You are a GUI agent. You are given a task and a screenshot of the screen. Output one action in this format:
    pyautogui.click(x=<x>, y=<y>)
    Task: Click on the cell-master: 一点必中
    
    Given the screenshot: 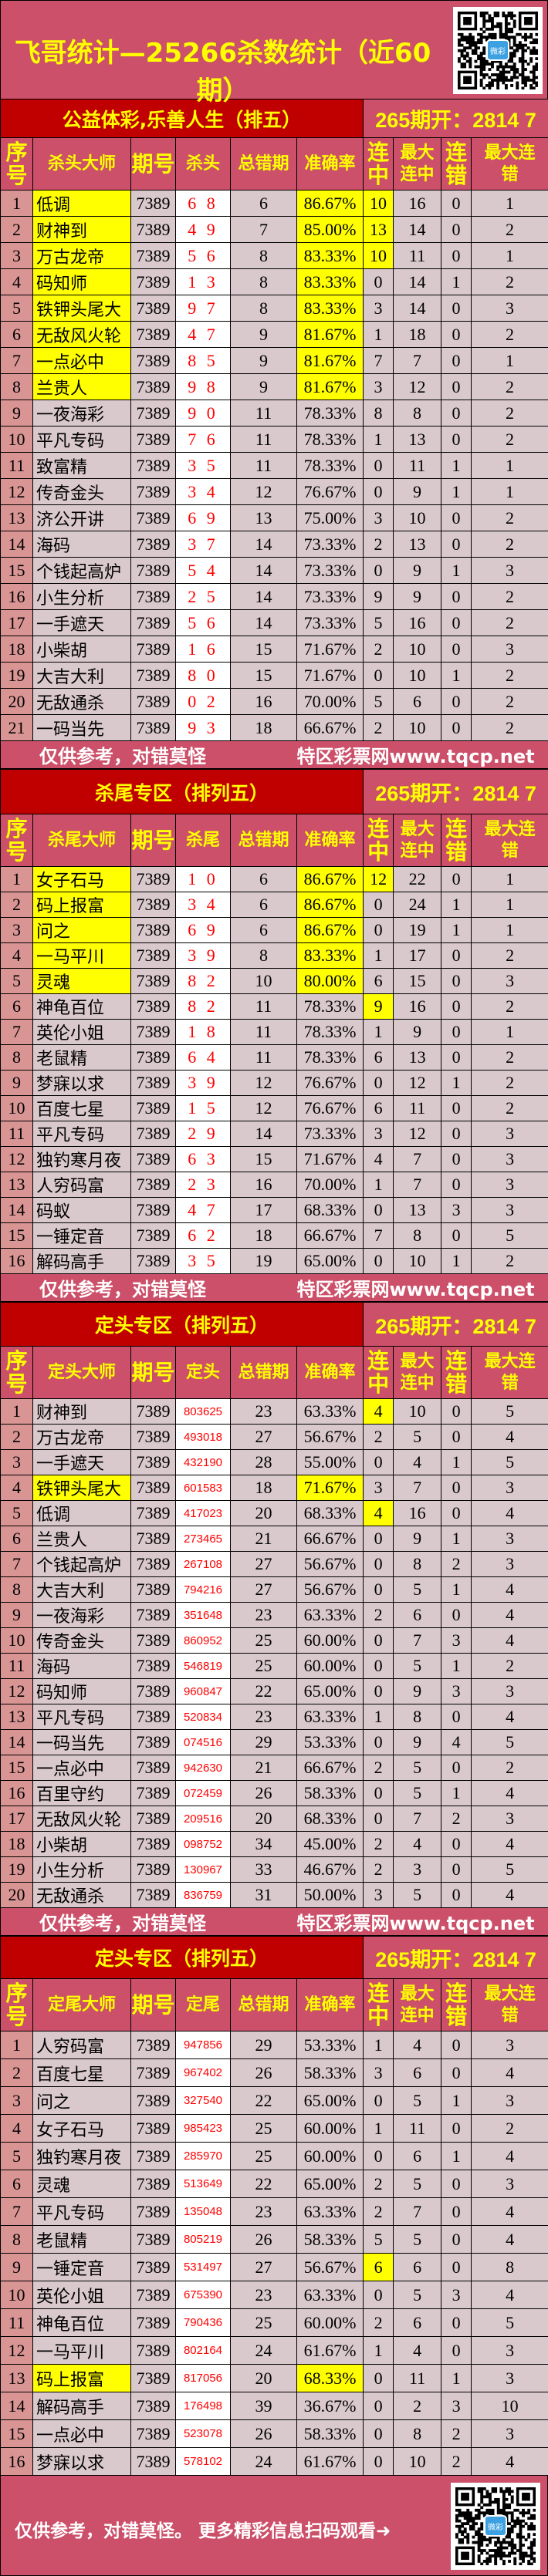 What is the action you would take?
    pyautogui.click(x=82, y=2434)
    